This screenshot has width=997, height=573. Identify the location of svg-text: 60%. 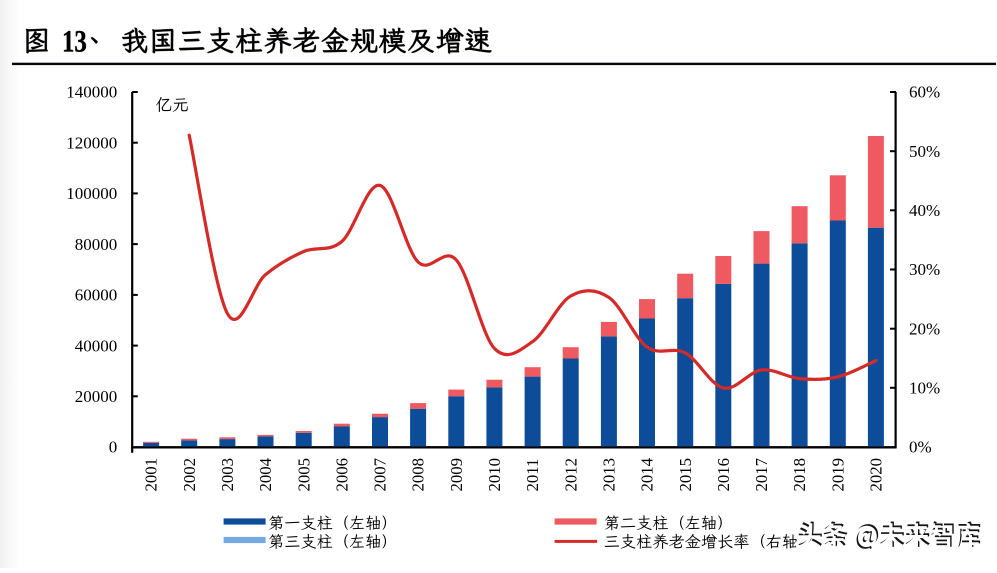
(924, 92).